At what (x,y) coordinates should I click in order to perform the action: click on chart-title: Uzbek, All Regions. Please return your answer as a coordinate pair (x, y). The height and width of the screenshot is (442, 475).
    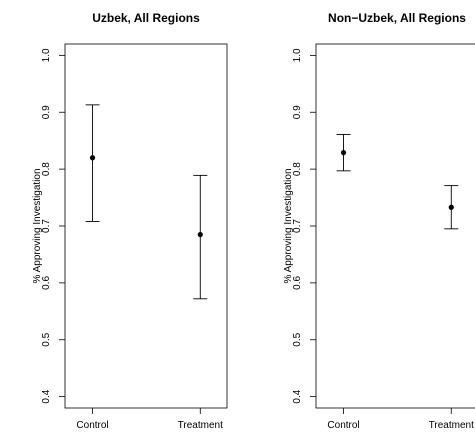
    Looking at the image, I should click on (146, 18).